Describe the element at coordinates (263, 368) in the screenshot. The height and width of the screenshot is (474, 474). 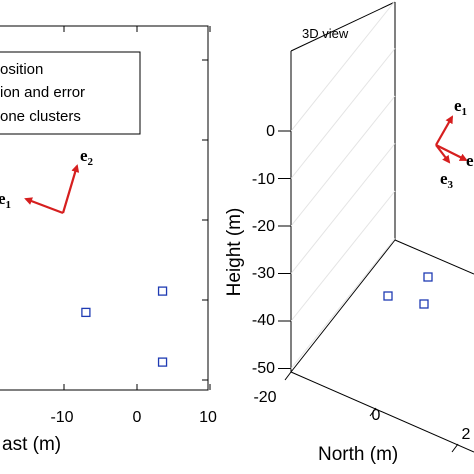
I see `z-tick-label: -50` at that location.